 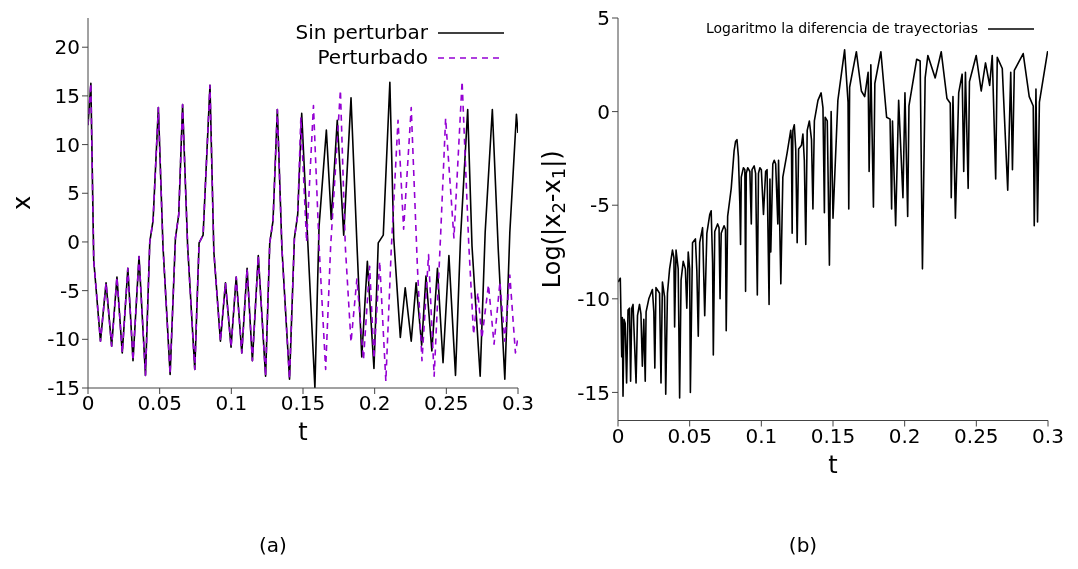 I want to click on y-tick-label: 10, so click(x=67, y=144).